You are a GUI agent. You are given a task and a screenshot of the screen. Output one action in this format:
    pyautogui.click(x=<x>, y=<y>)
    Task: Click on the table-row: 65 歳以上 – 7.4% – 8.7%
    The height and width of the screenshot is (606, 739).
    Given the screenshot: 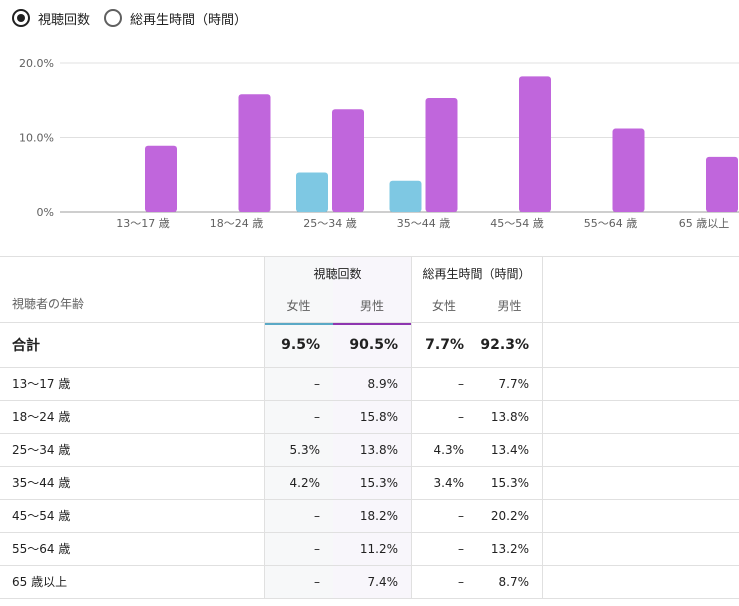 What is the action you would take?
    pyautogui.click(x=369, y=581)
    